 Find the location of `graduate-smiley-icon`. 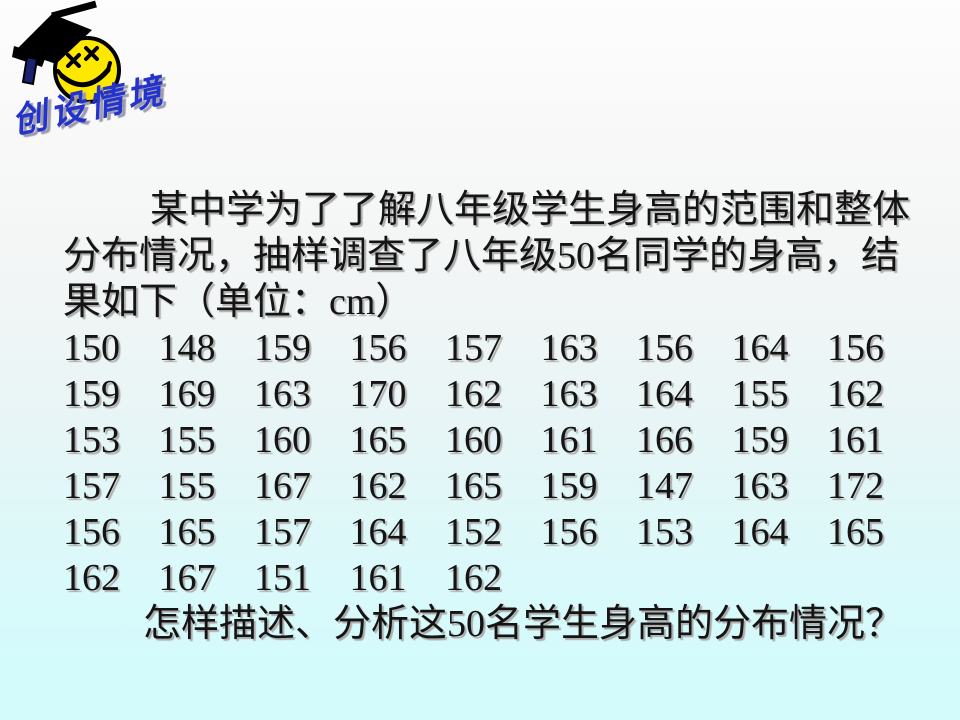

graduate-smiley-icon is located at coordinates (79, 75).